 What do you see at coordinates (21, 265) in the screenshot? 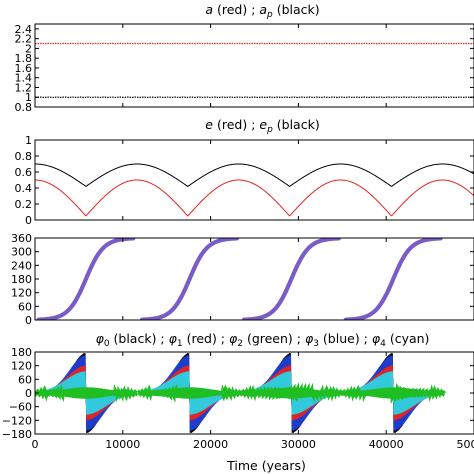
I see `y-tick-label: 240` at bounding box center [21, 265].